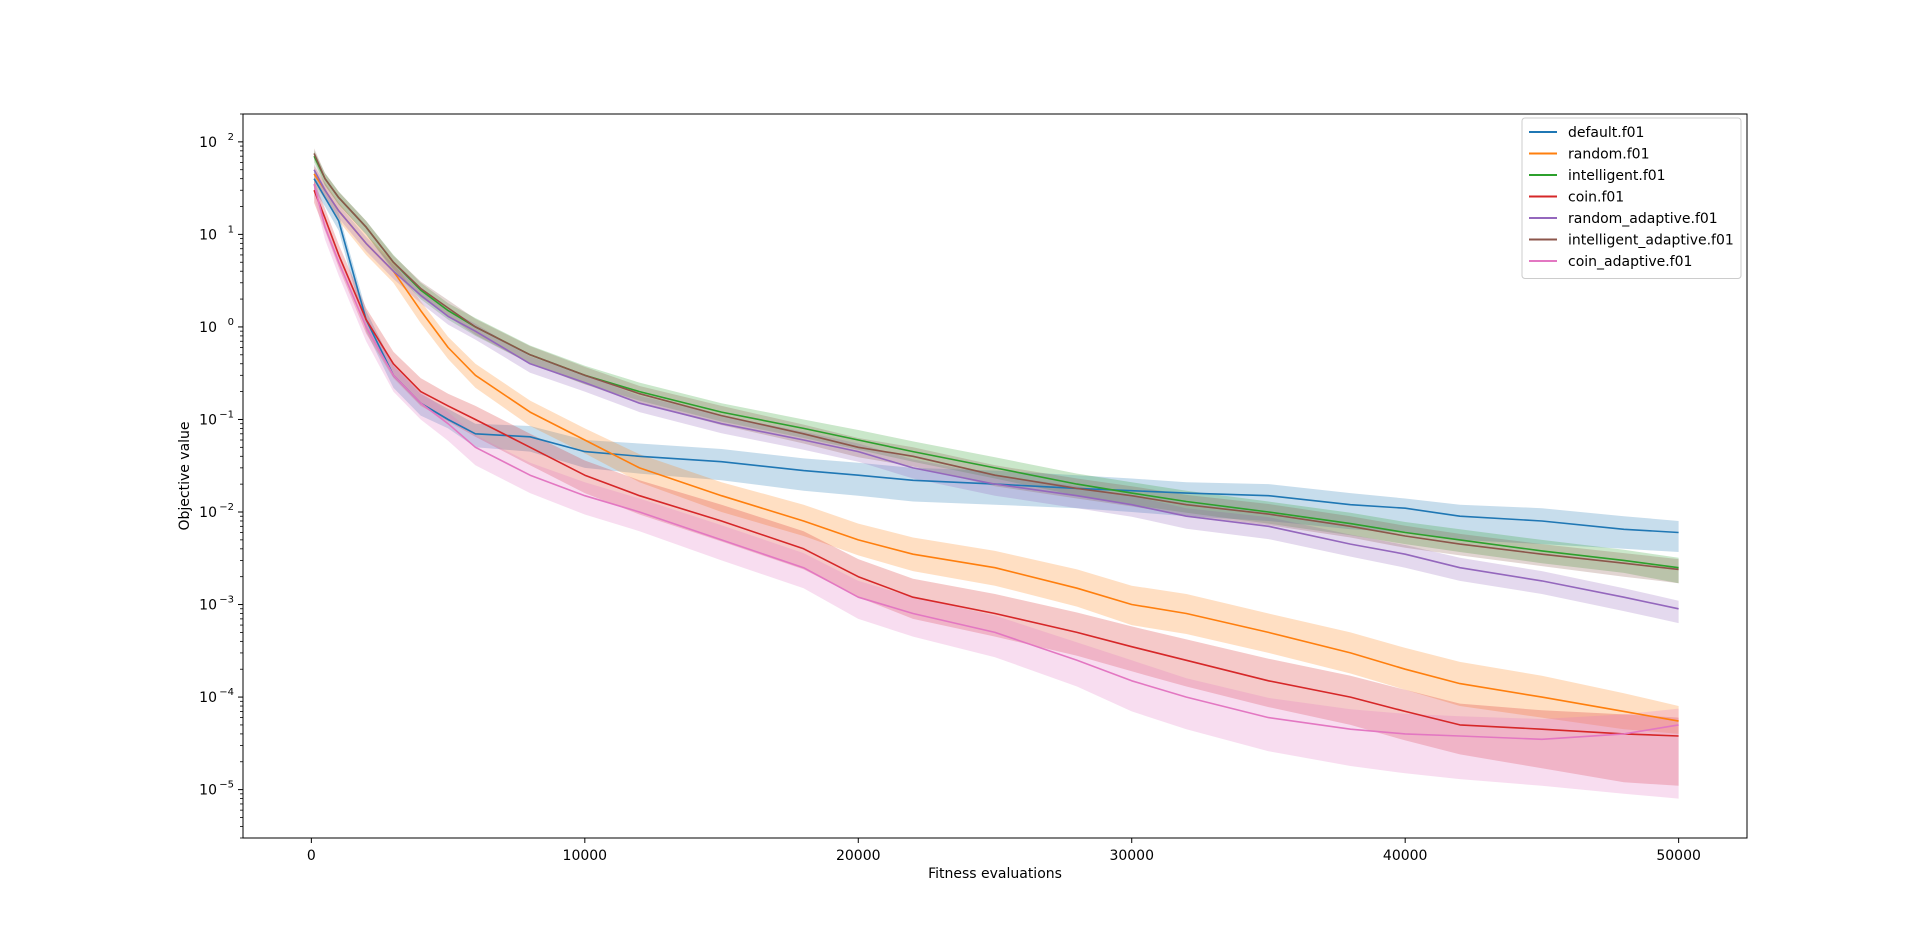 This screenshot has width=1920, height=930. Describe the element at coordinates (1678, 856) in the screenshot. I see `x-tick-label: 50000` at that location.